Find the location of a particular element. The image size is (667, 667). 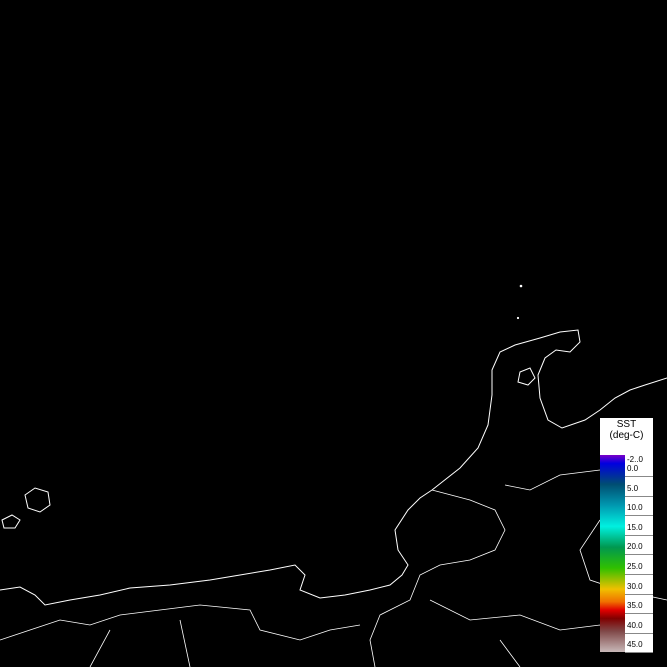

legend-tick-label: 40.0 is located at coordinates (635, 625).